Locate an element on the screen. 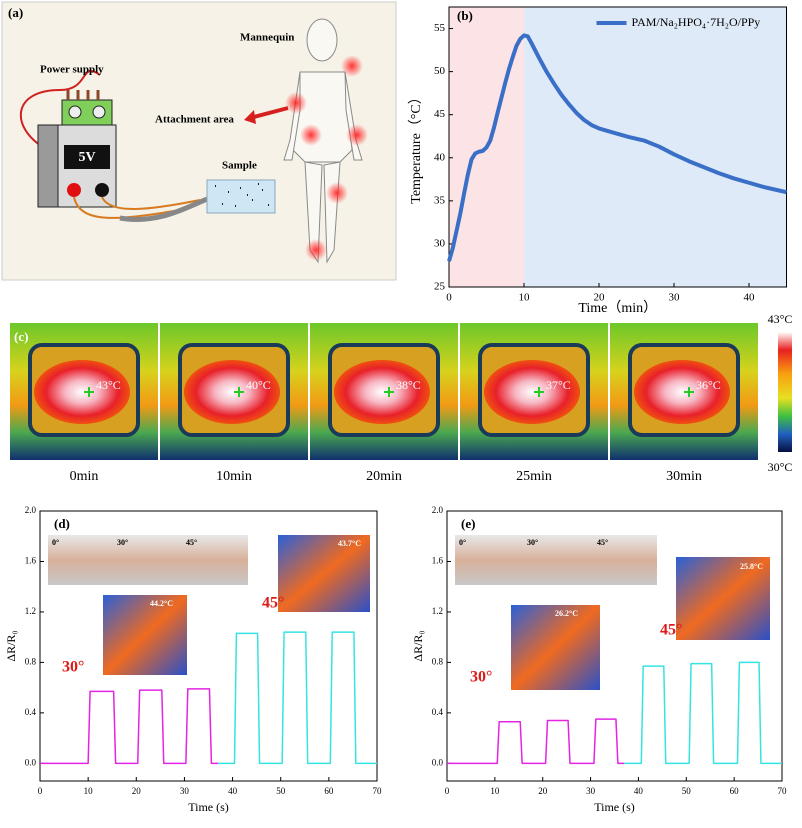 The height and width of the screenshot is (828, 802). annotation: 44.2°C is located at coordinates (161, 603).